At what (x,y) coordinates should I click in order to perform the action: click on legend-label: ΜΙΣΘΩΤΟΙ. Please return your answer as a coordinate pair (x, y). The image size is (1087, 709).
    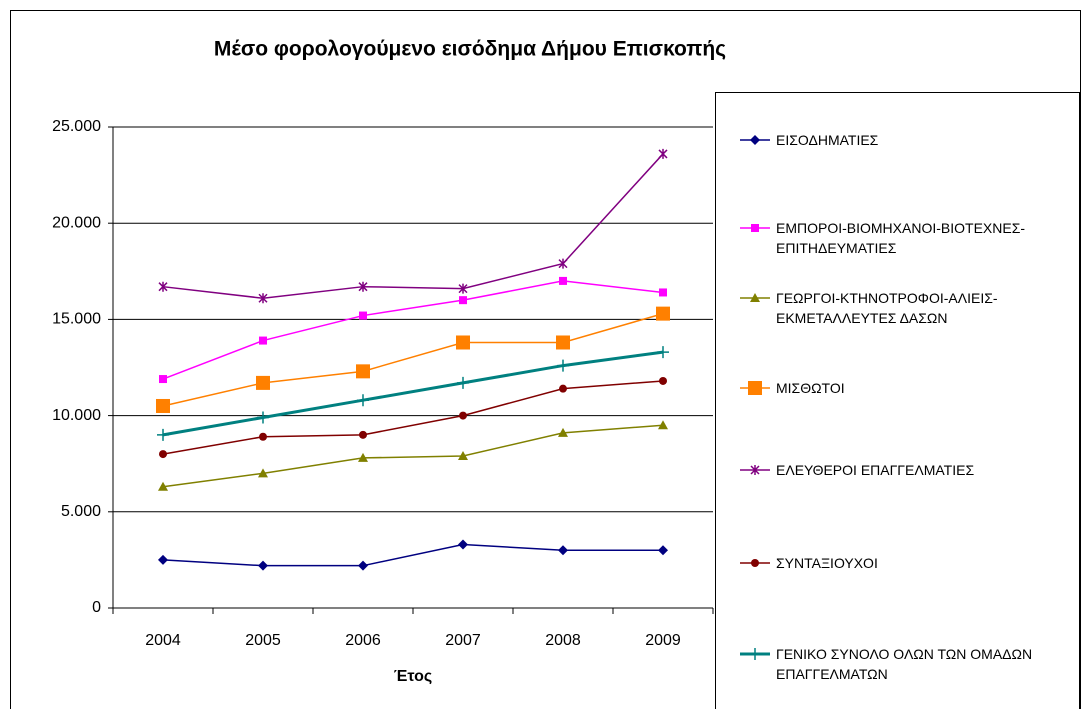
    Looking at the image, I should click on (810, 388).